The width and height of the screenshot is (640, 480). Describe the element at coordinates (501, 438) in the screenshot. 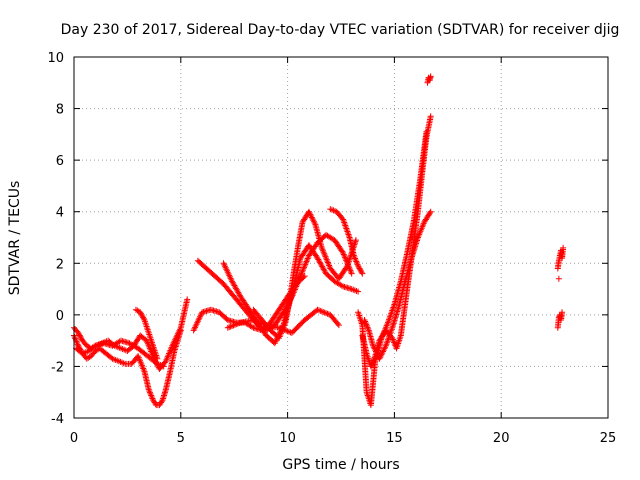

I see `x-tick-label: 20` at that location.